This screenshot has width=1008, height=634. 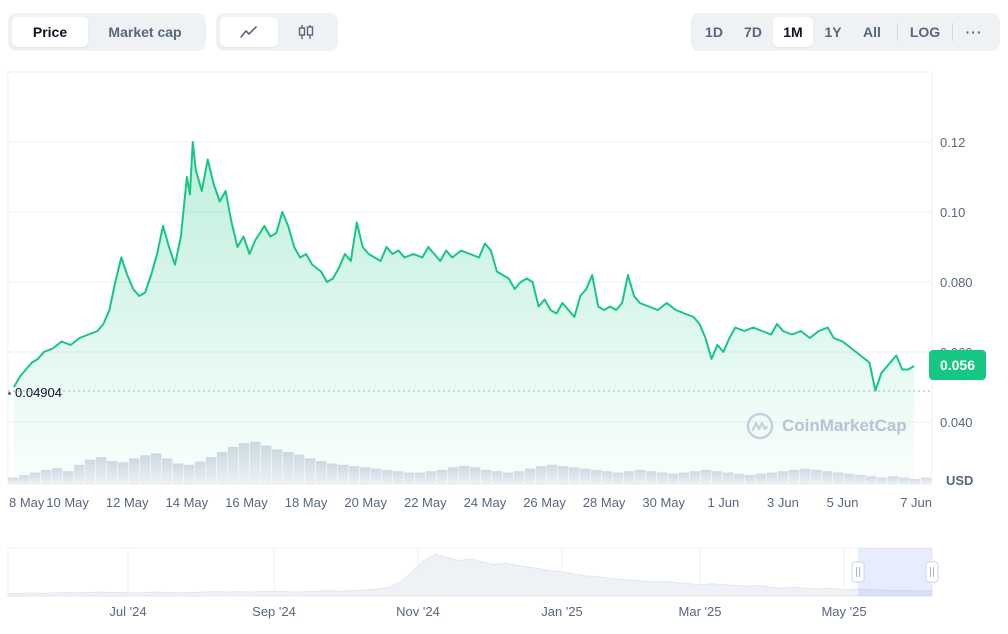 What do you see at coordinates (470, 575) in the screenshot?
I see `navigator-area` at bounding box center [470, 575].